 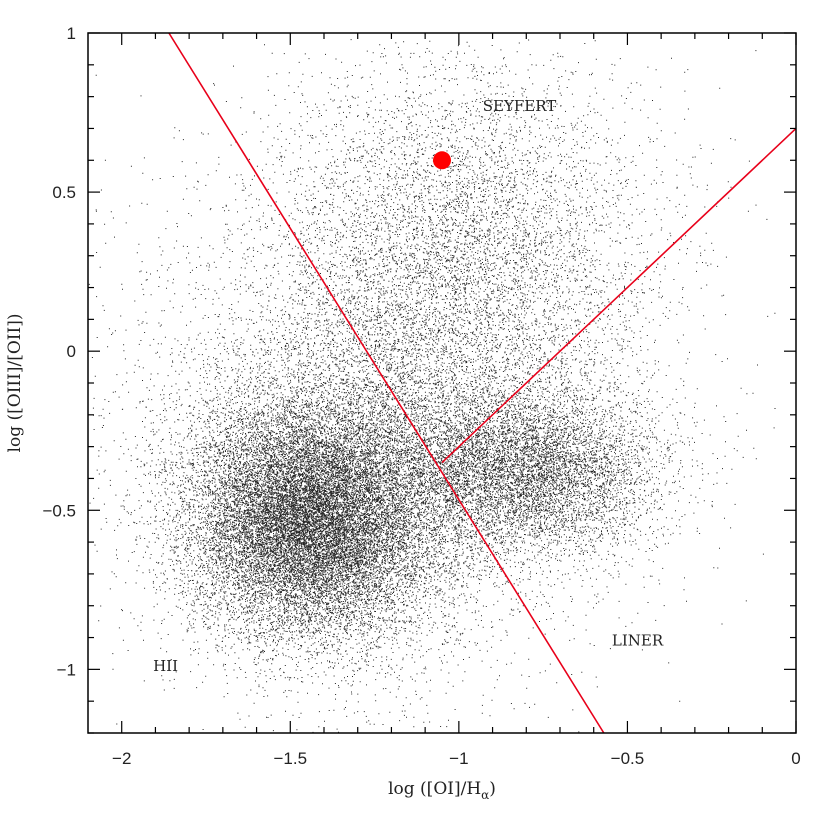 What do you see at coordinates (434, 789) in the screenshot?
I see `x-axis-label-main: log ([OI]/H` at bounding box center [434, 789].